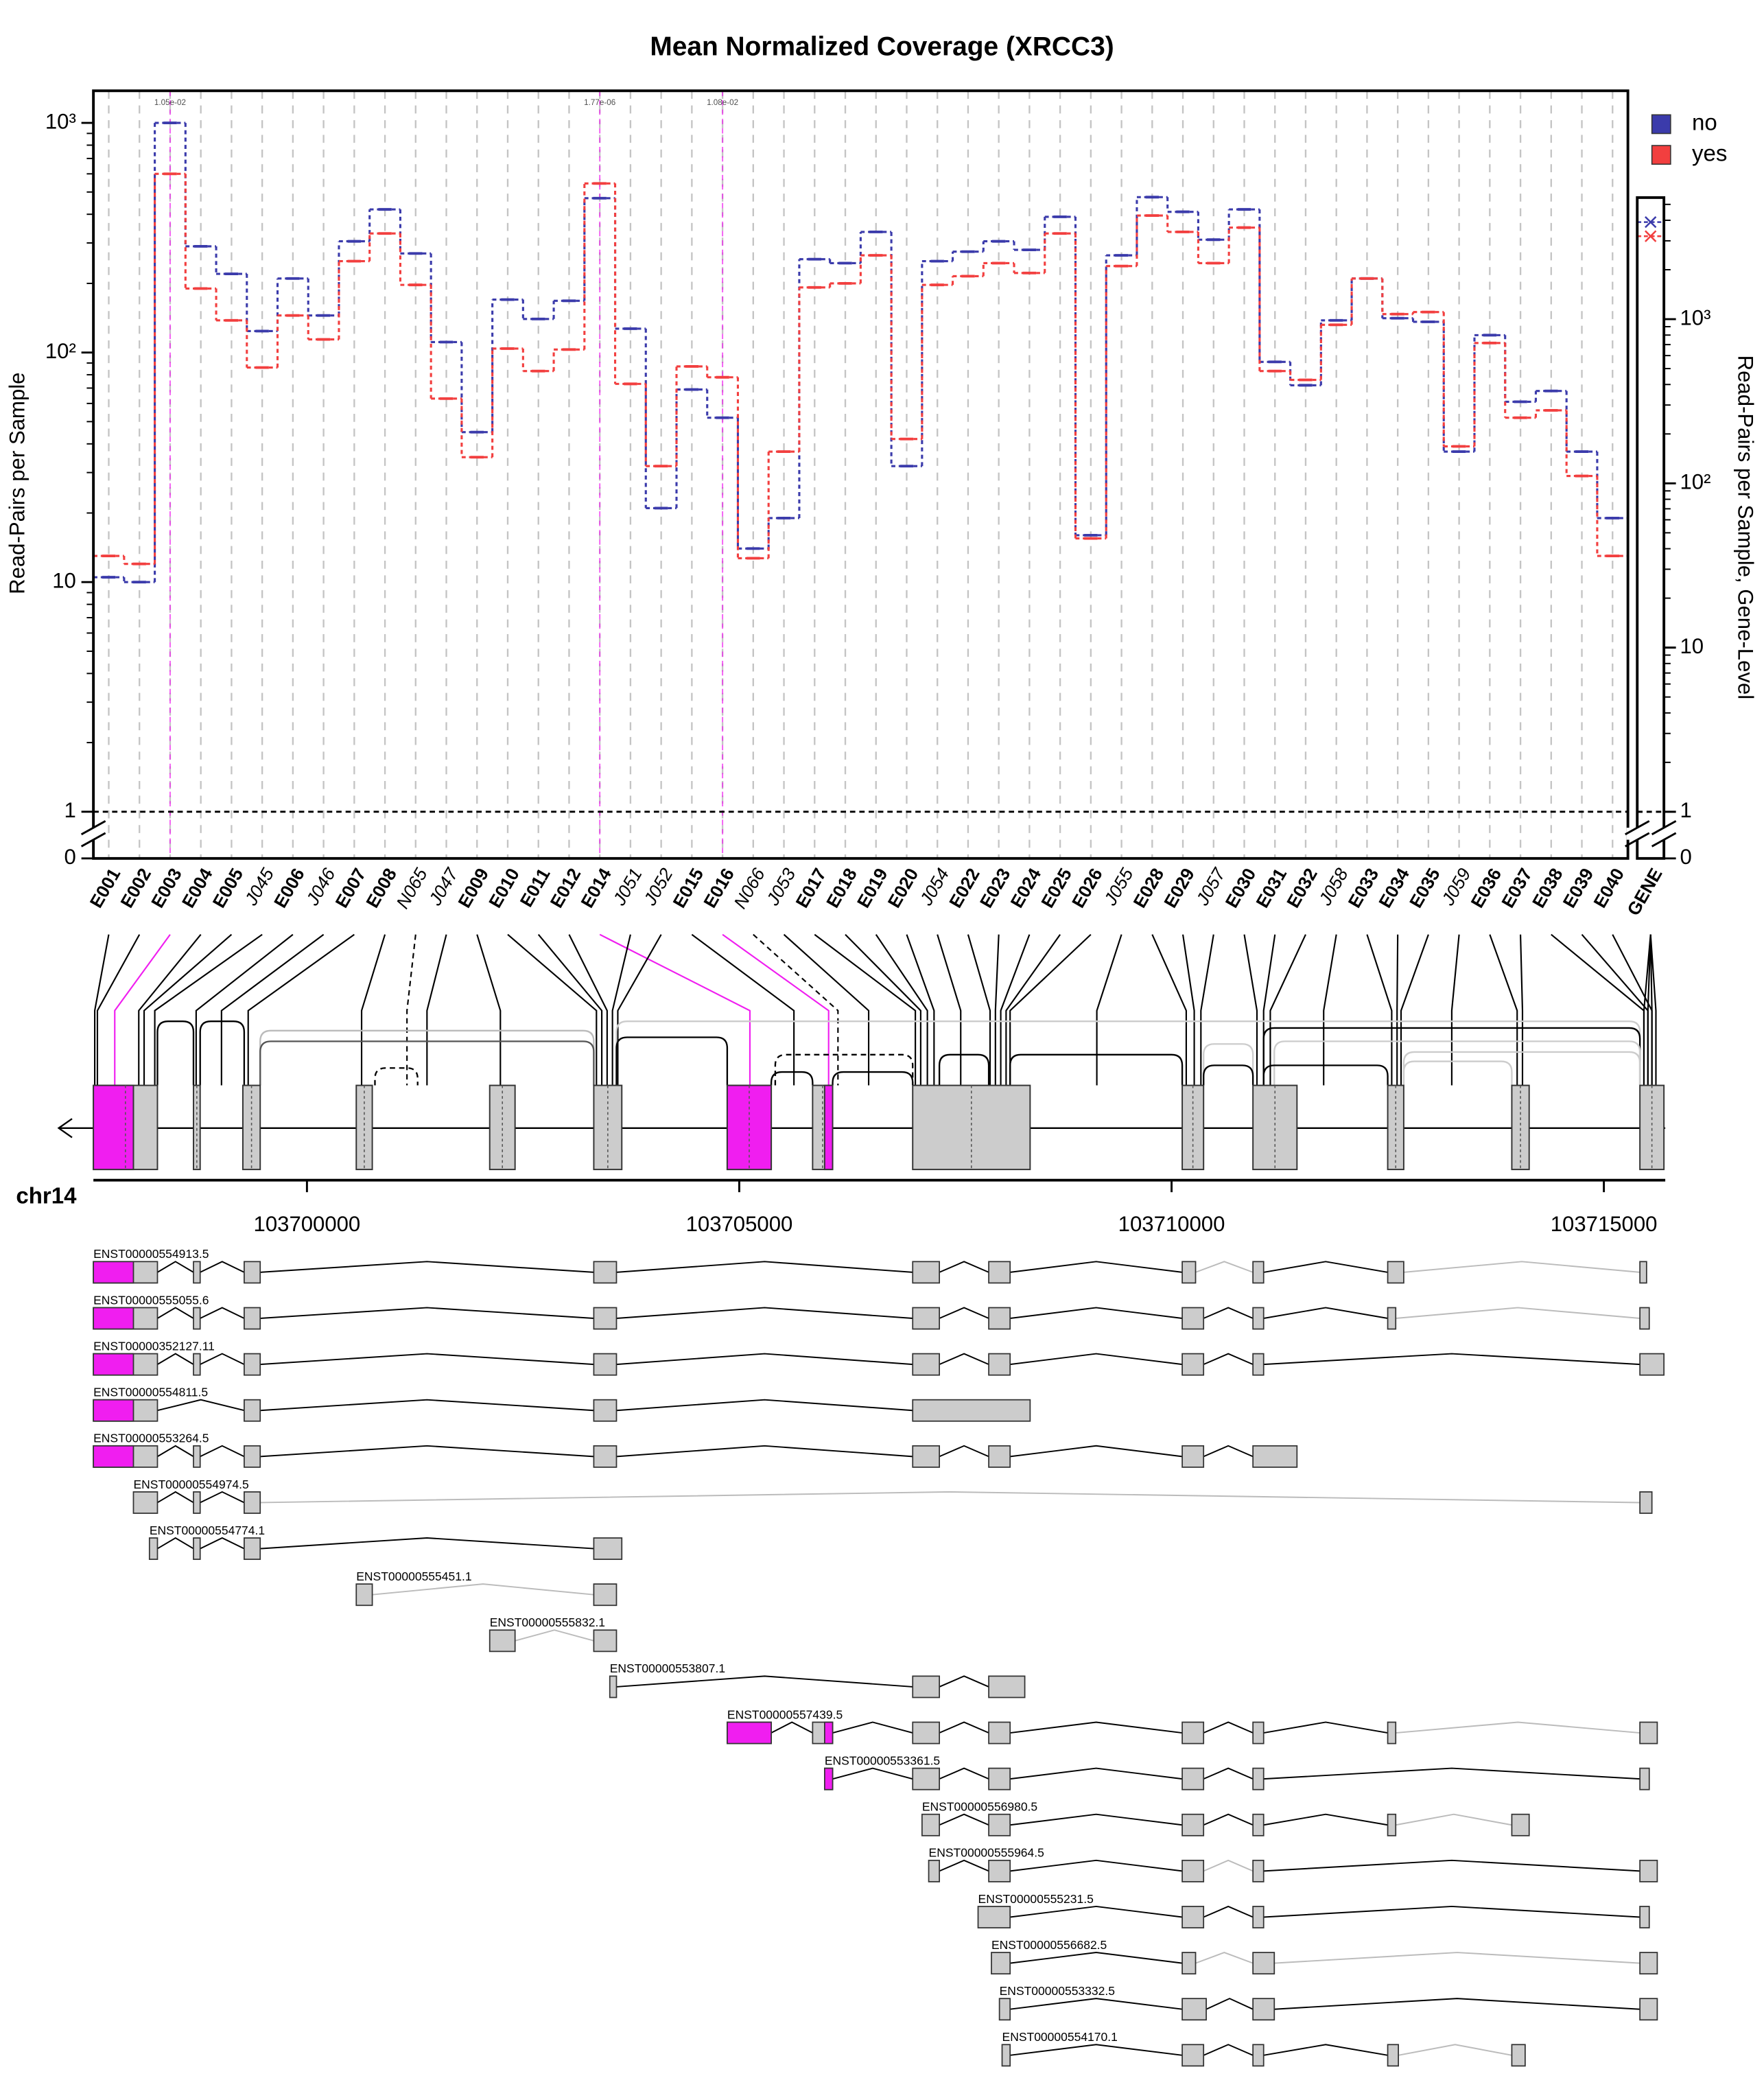 Image resolution: width=1764 pixels, height=2100 pixels. Describe the element at coordinates (151, 1300) in the screenshot. I see `transcript-label: ENST00000555055.6` at that location.